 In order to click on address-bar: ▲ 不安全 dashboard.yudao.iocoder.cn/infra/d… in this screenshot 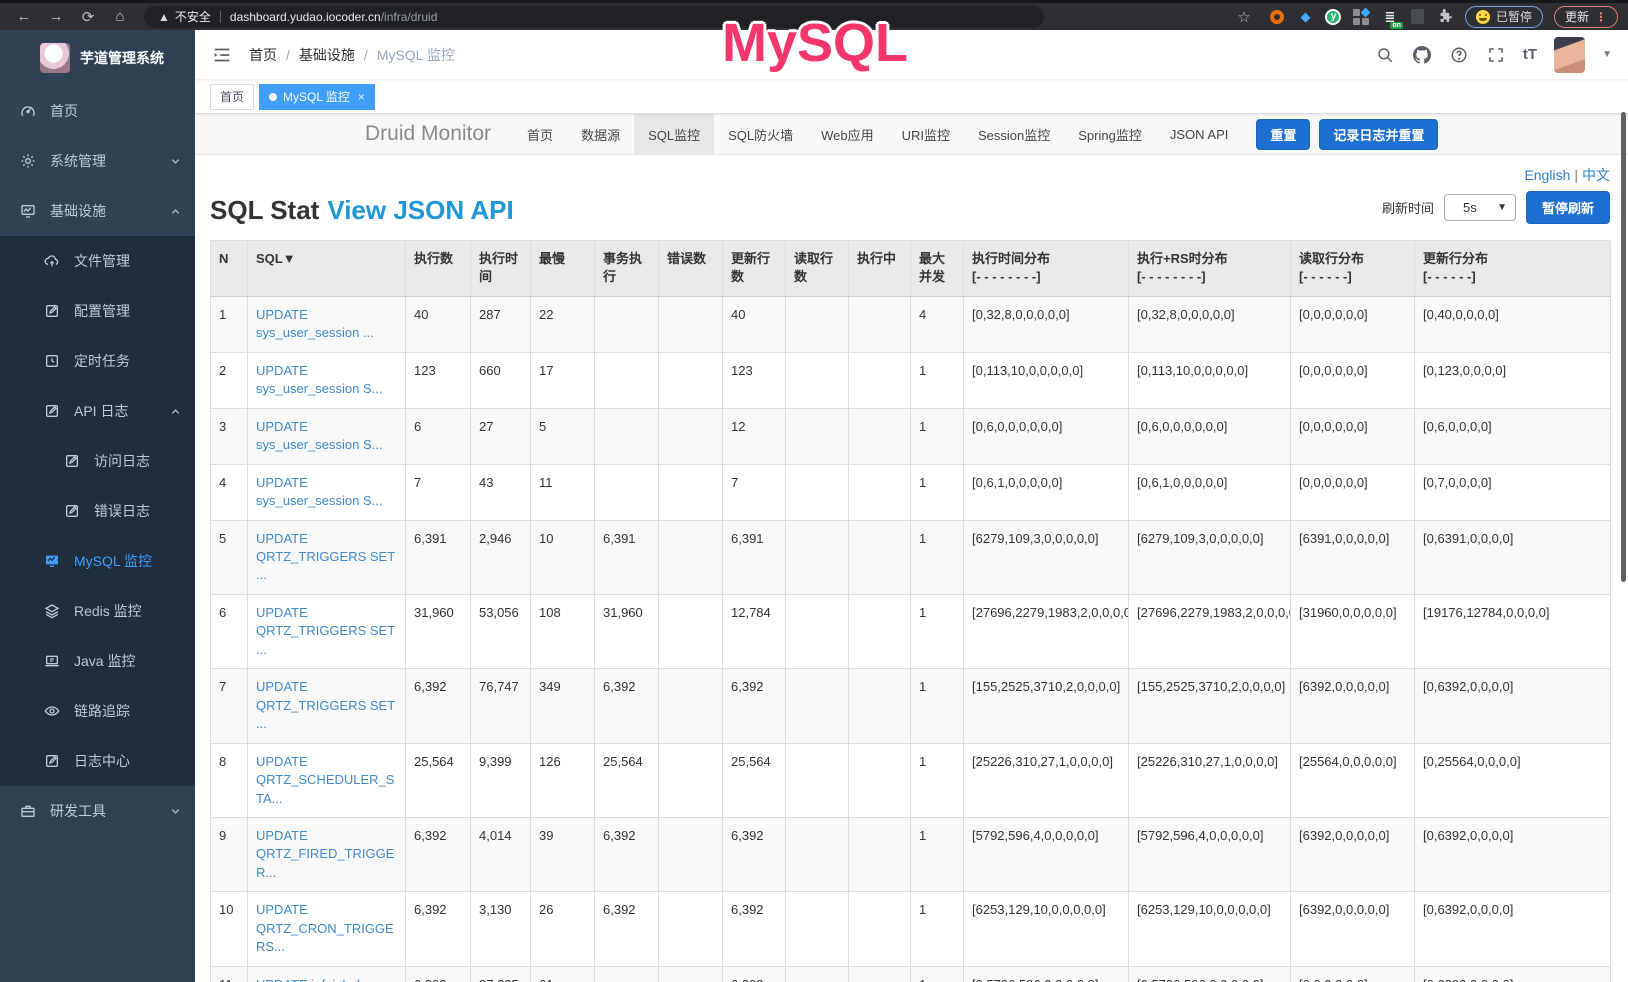, I will do `click(594, 16)`.